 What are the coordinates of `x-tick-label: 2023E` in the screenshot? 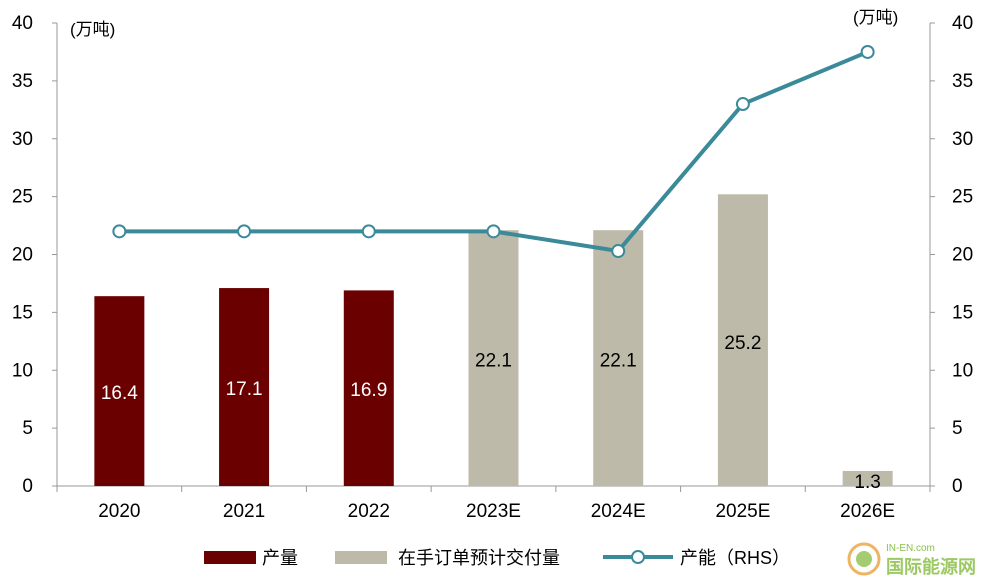 It's located at (493, 511).